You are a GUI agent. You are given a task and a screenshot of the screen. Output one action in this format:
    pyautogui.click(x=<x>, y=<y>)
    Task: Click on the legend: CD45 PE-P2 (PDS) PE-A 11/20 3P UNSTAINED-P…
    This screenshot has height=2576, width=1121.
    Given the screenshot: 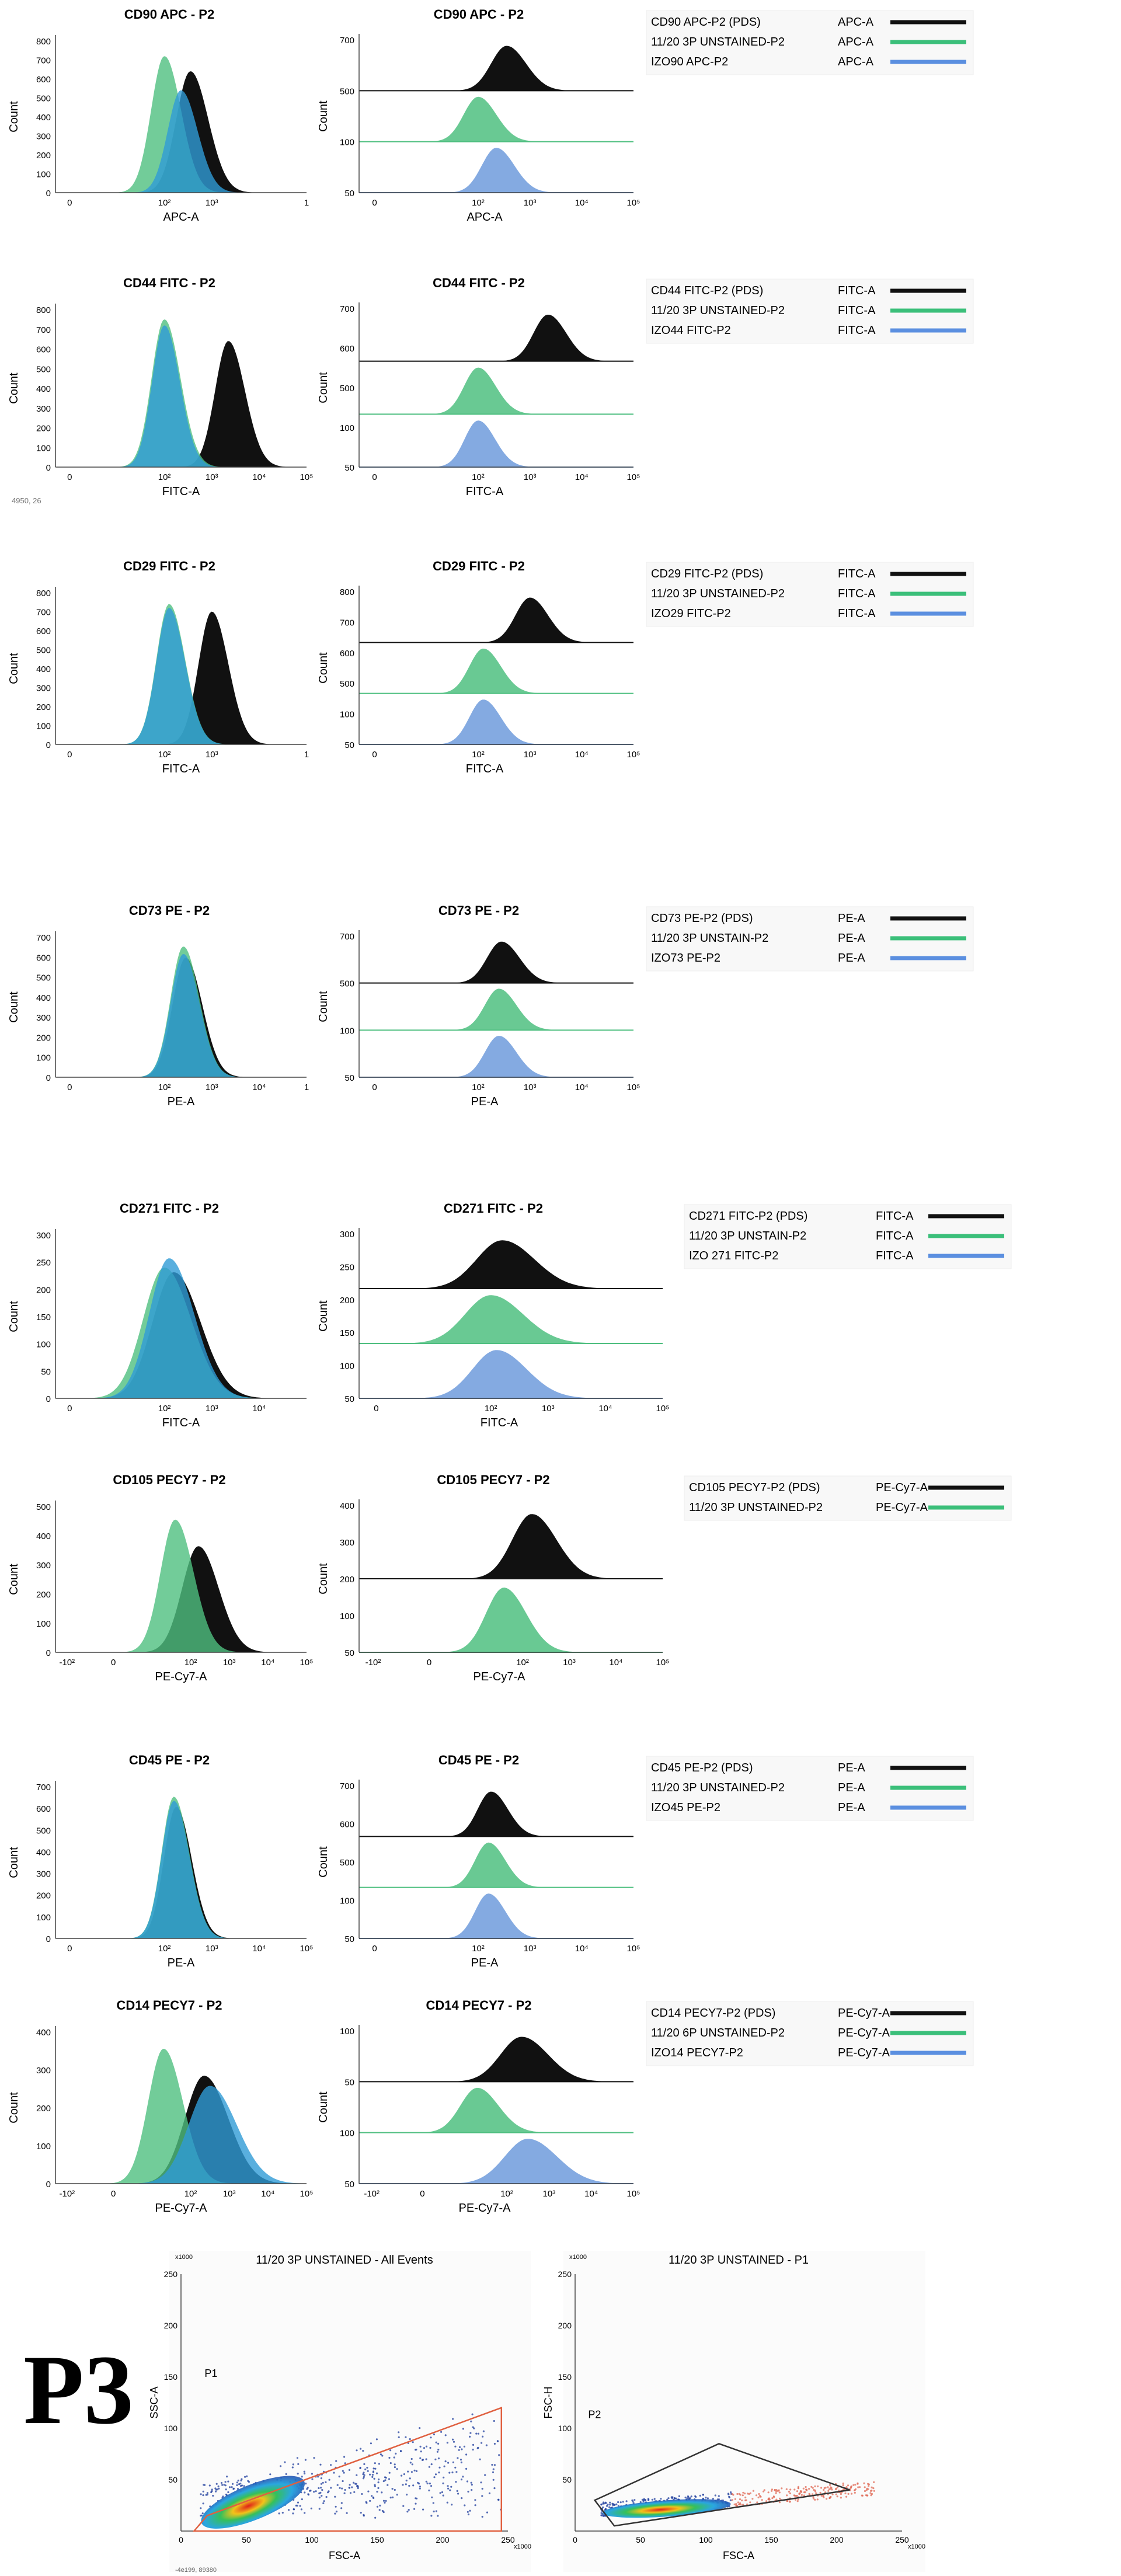 What is the action you would take?
    pyautogui.click(x=810, y=1788)
    